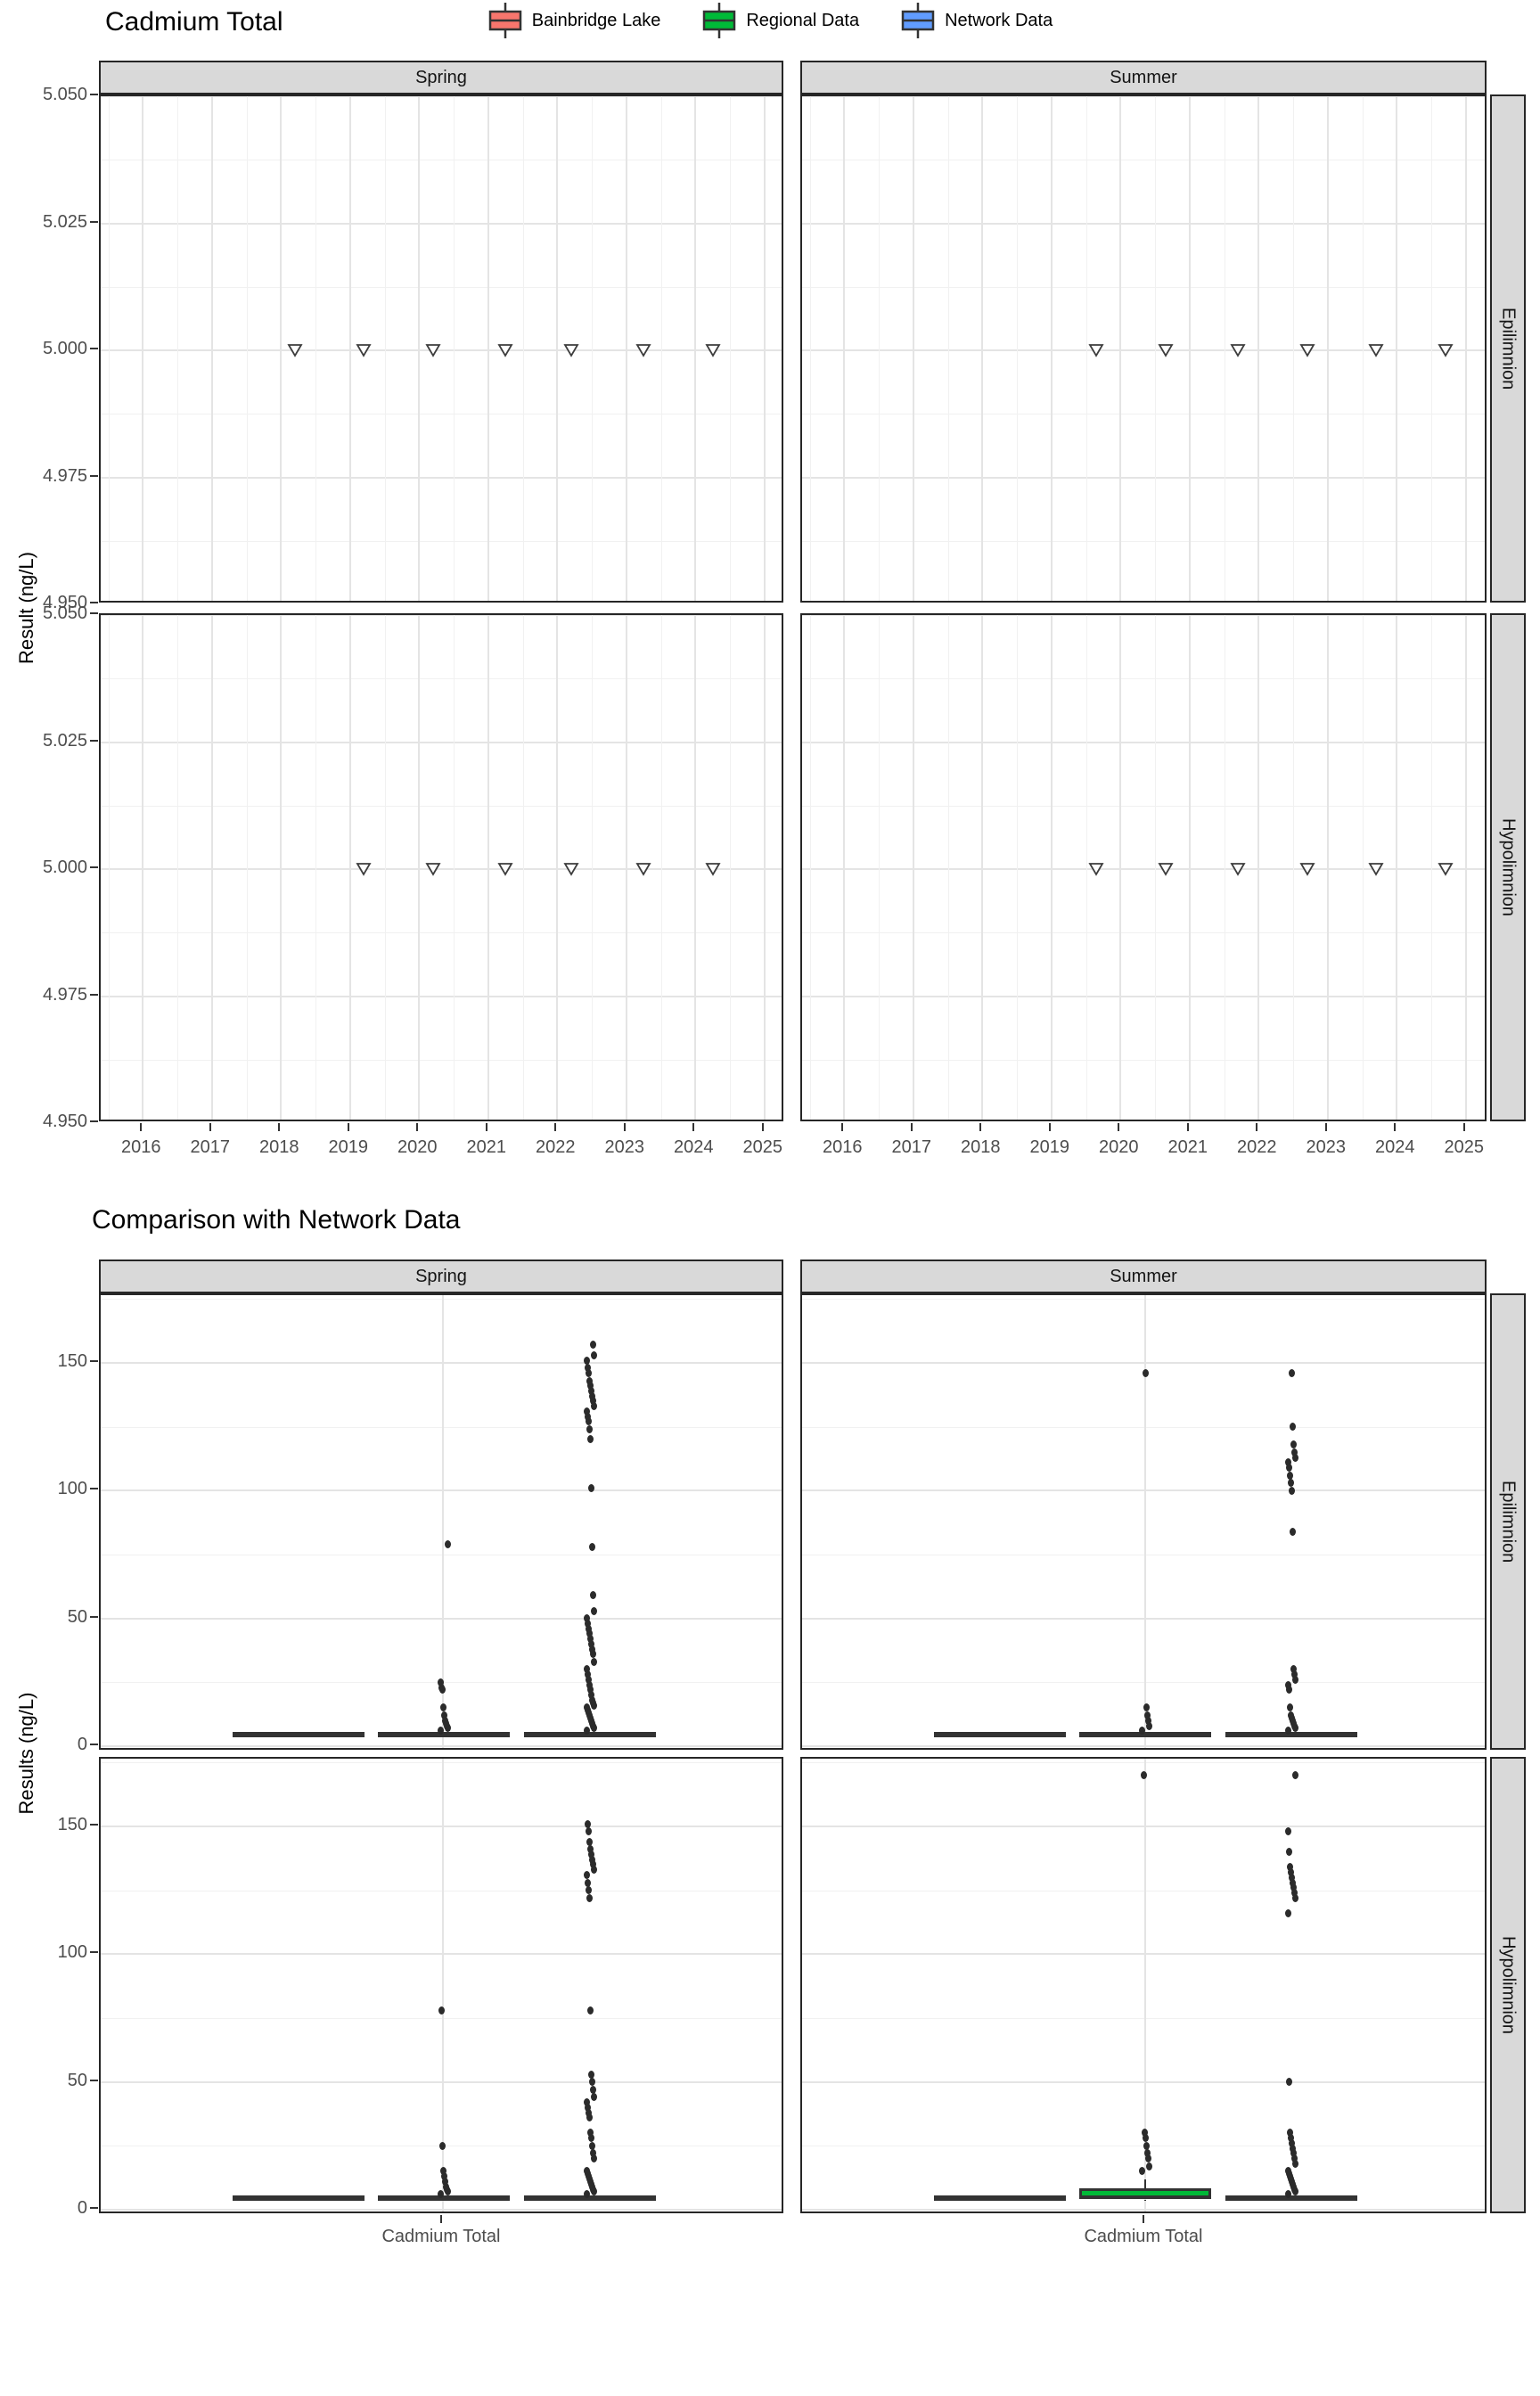 The width and height of the screenshot is (1540, 2396). Describe the element at coordinates (1143, 1521) in the screenshot. I see `facet-panel` at that location.